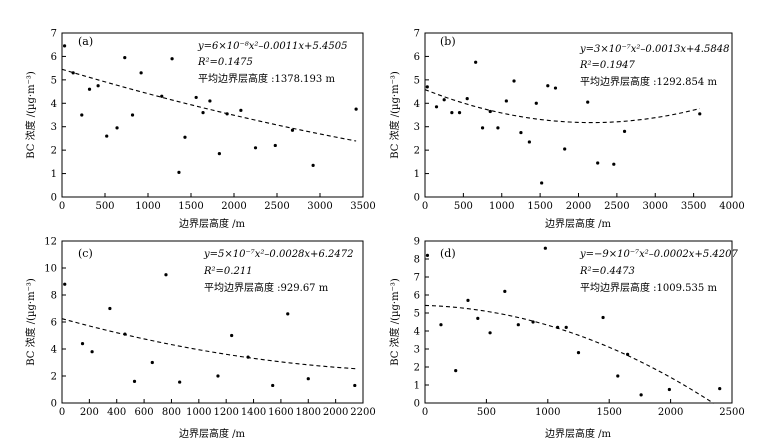 This screenshot has width=784, height=444. I want to click on panel-b-points, so click(563, 122).